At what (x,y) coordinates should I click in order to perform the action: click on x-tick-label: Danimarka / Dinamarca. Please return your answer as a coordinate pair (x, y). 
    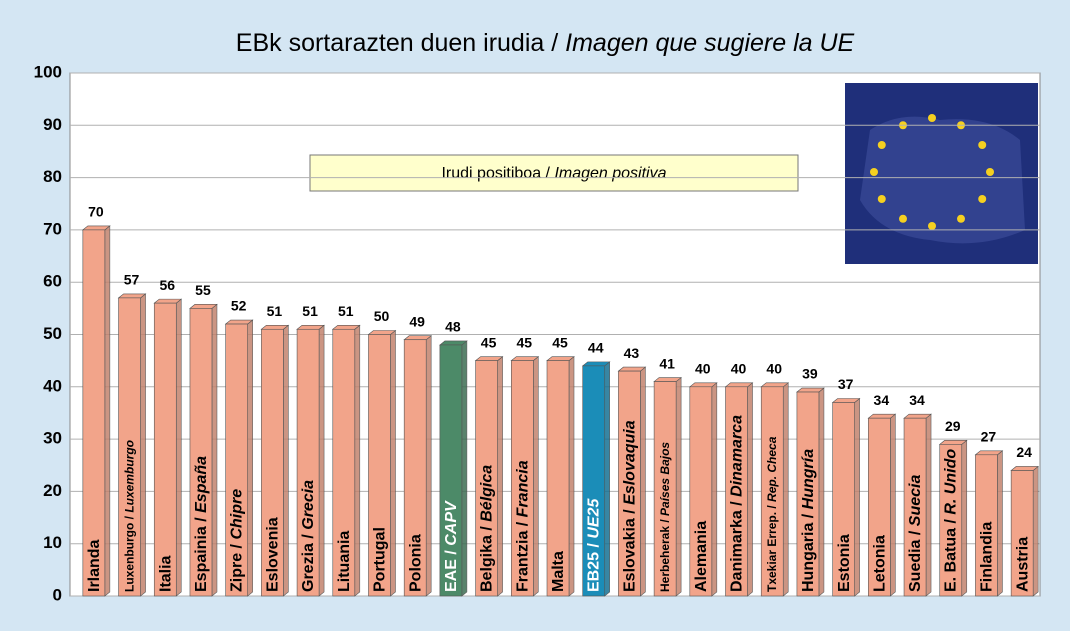
    Looking at the image, I should click on (737, 503).